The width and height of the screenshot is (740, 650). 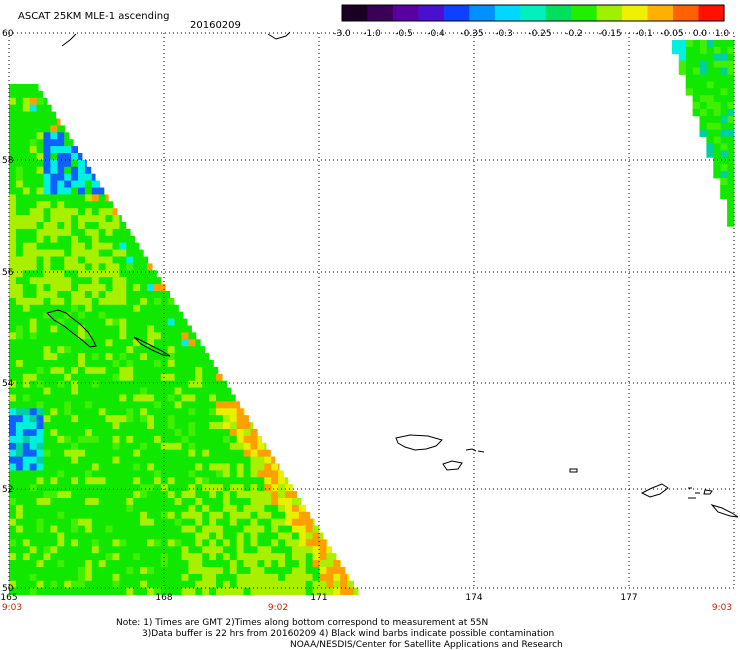 I want to click on date-label: 20160209, so click(x=215, y=25).